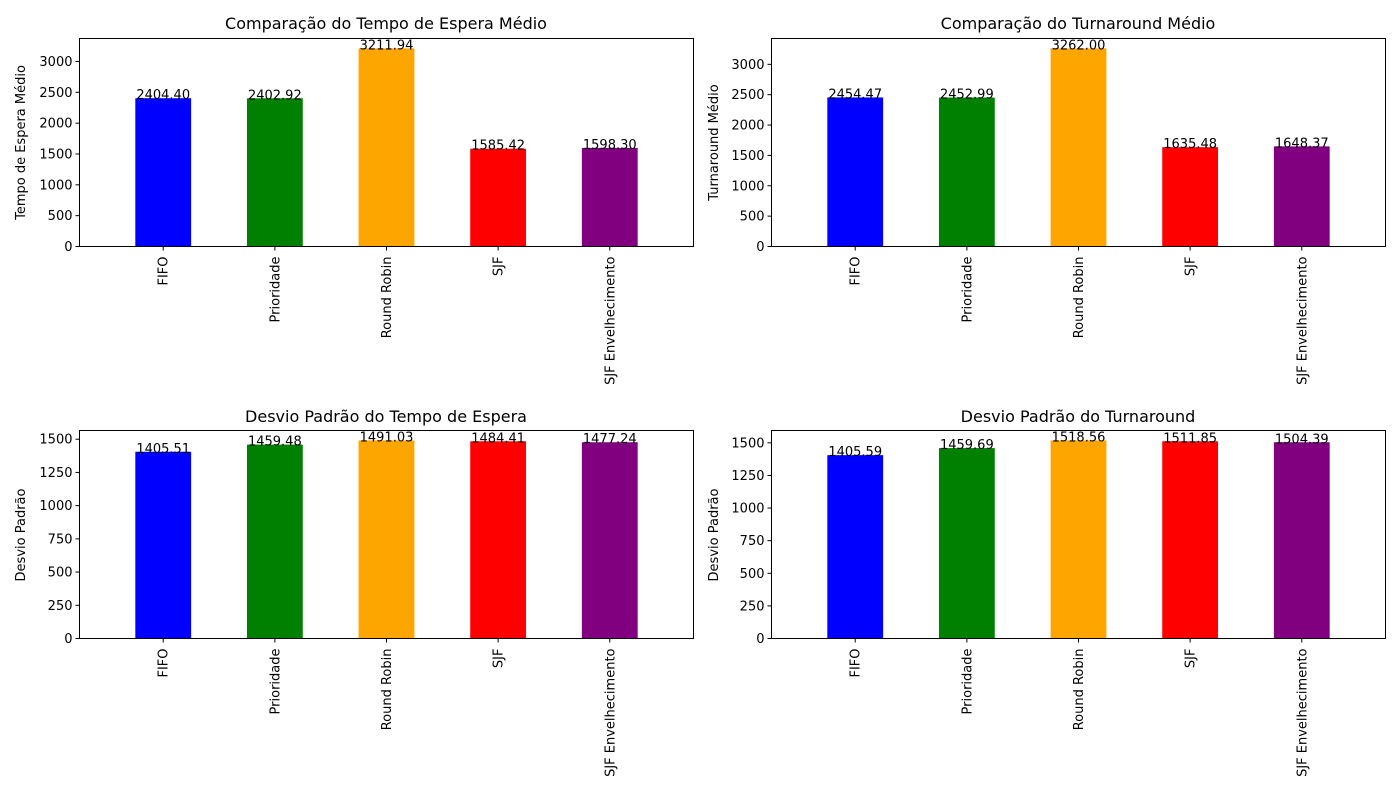 The image size is (1400, 800). I want to click on bar-value-label: 1585.42, so click(498, 146).